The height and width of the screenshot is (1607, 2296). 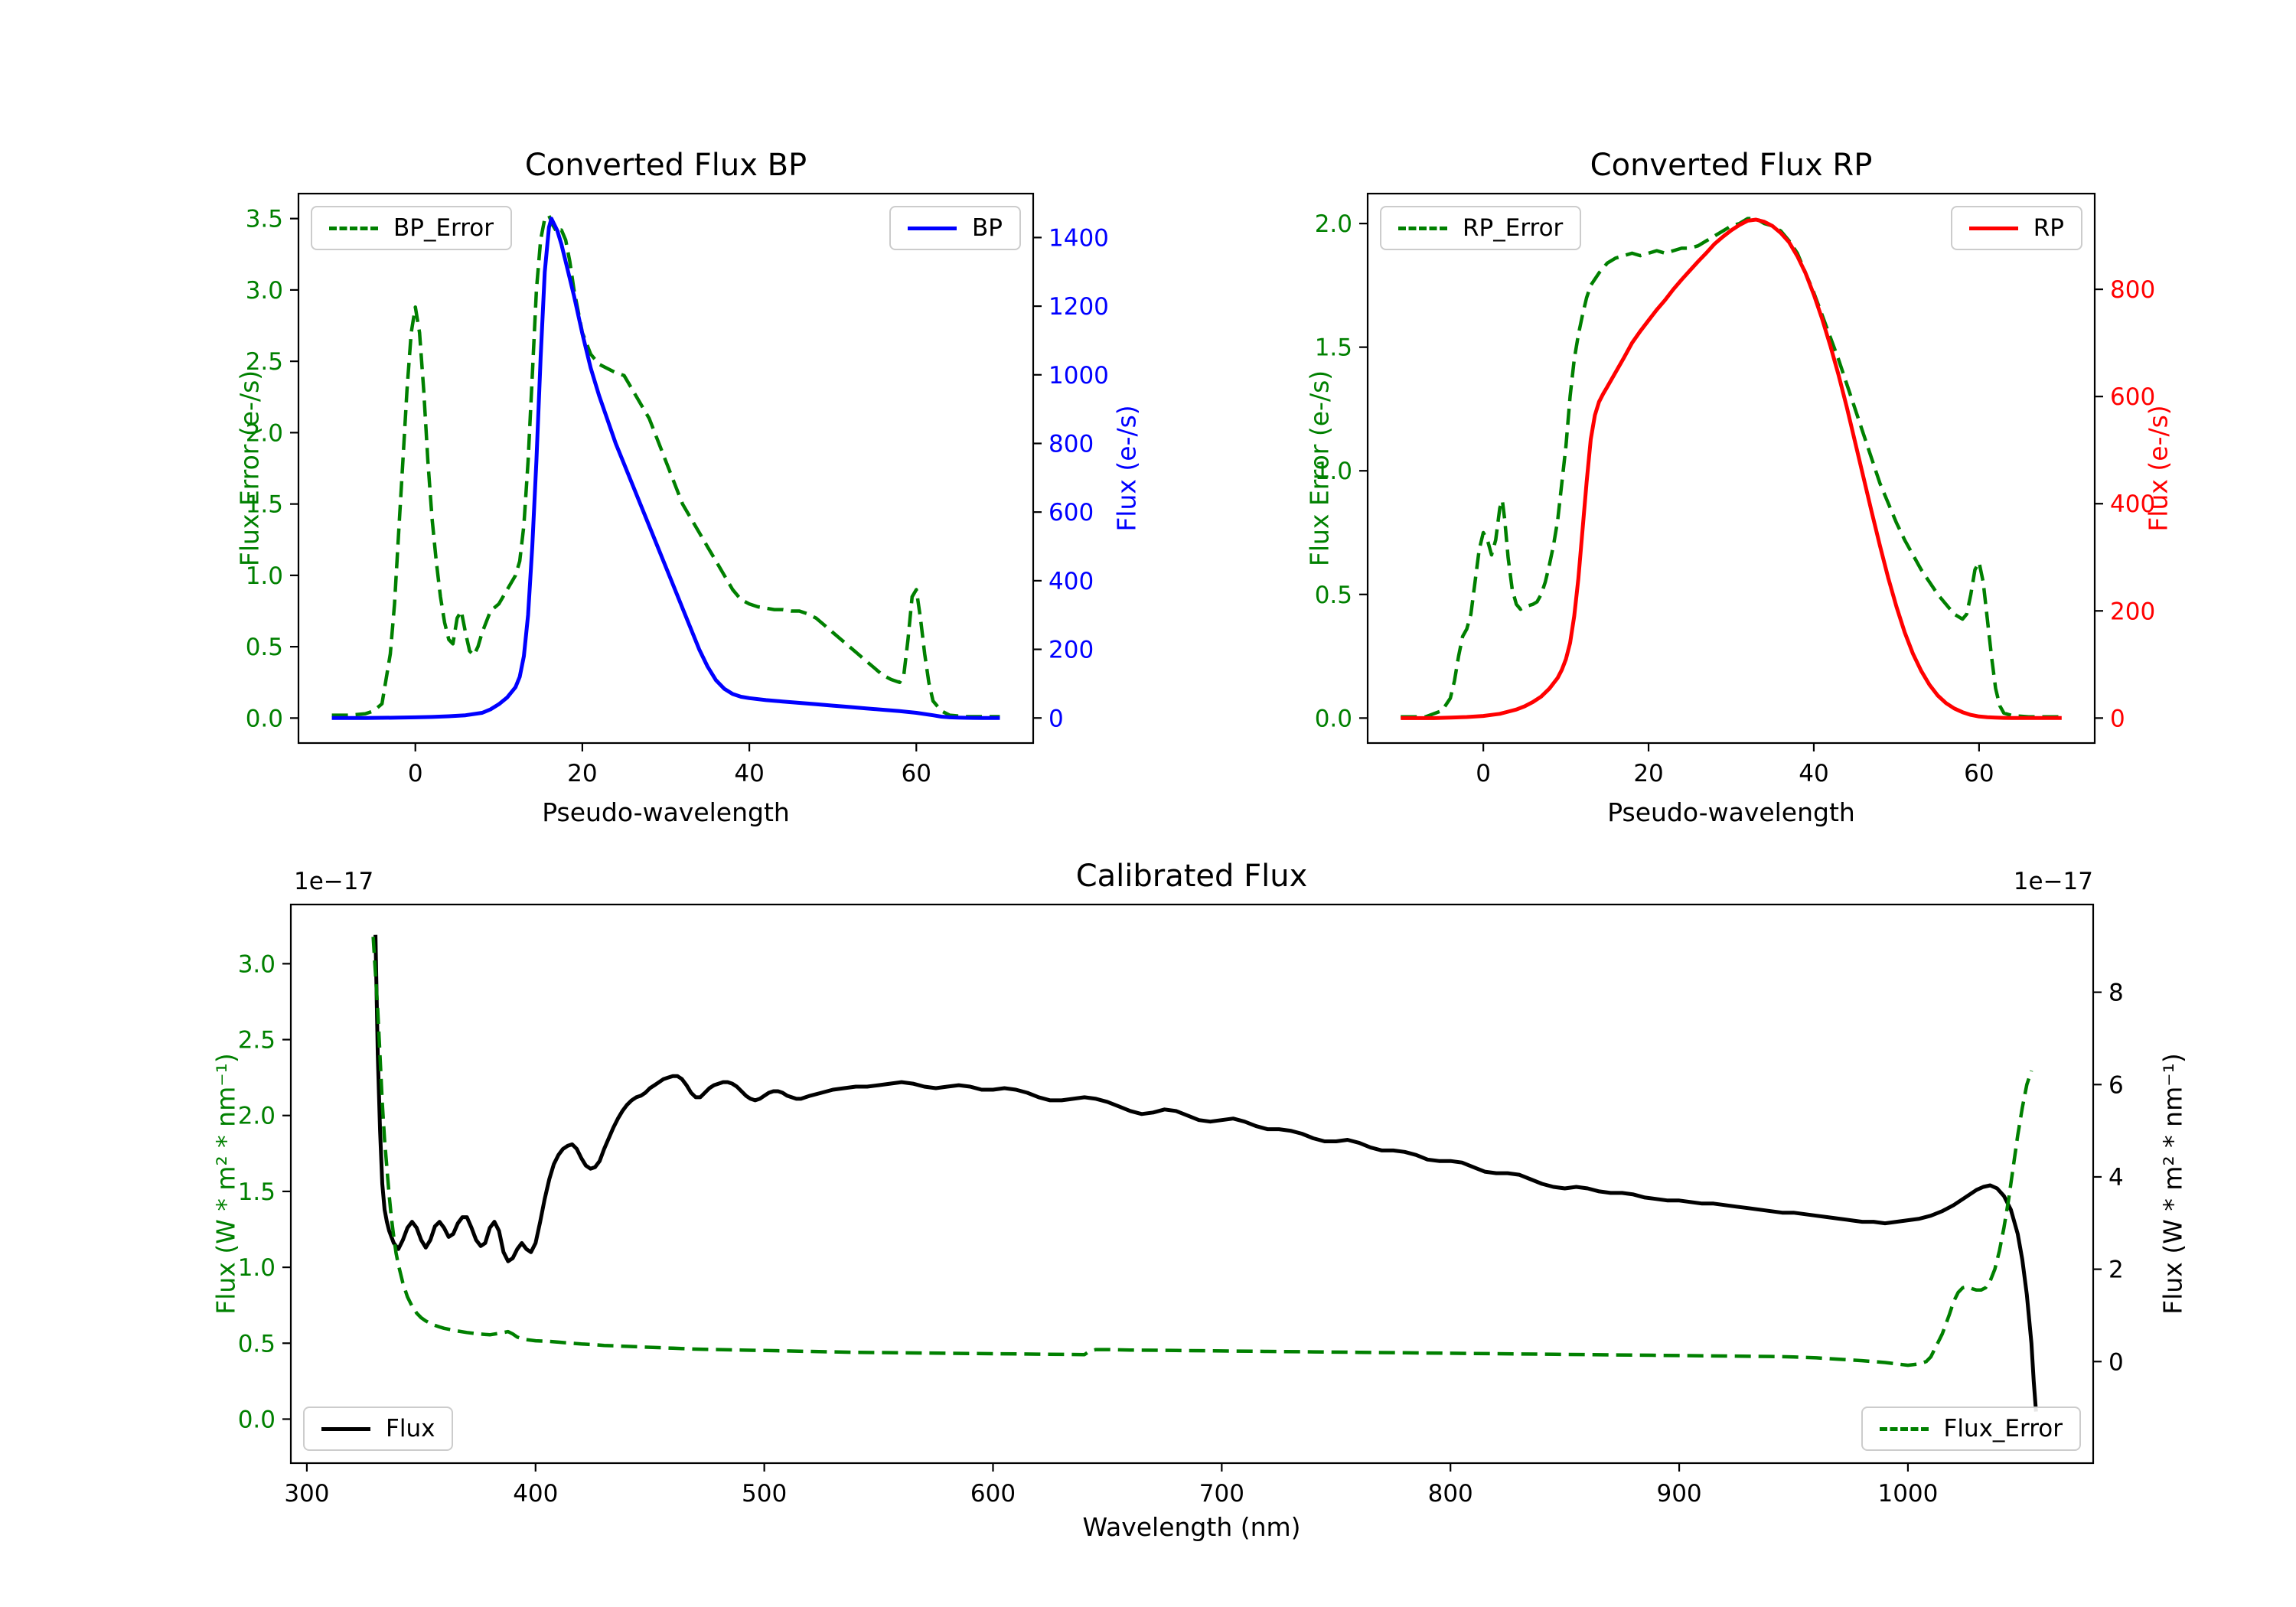 I want to click on rp-legend-RP: RP, so click(x=2016, y=228).